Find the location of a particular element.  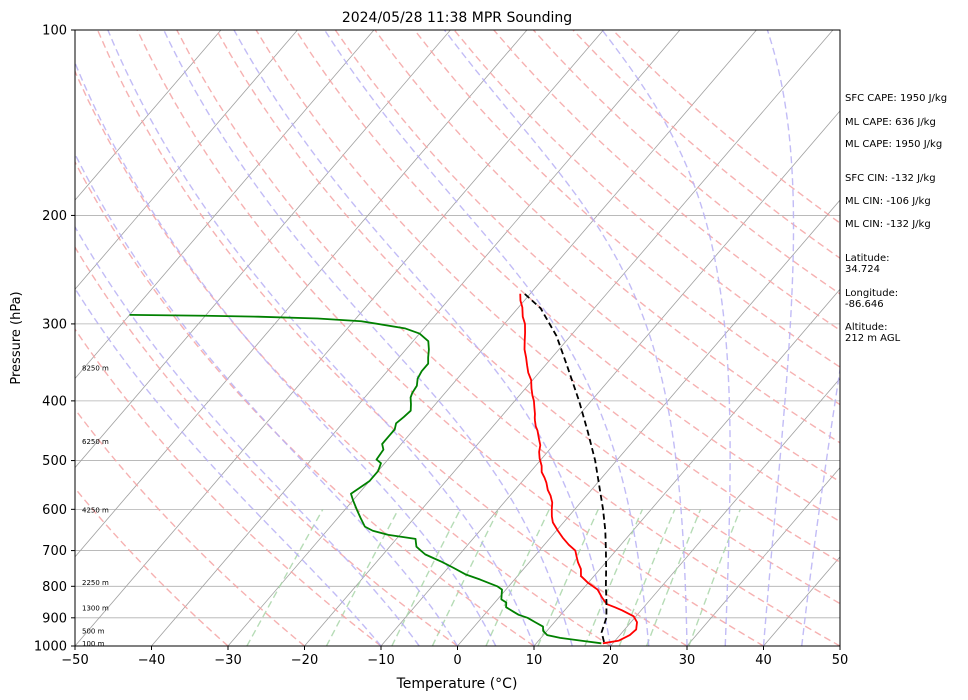

sfc-cin-text: SFC CIN: -132 J/kg is located at coordinates (890, 178).